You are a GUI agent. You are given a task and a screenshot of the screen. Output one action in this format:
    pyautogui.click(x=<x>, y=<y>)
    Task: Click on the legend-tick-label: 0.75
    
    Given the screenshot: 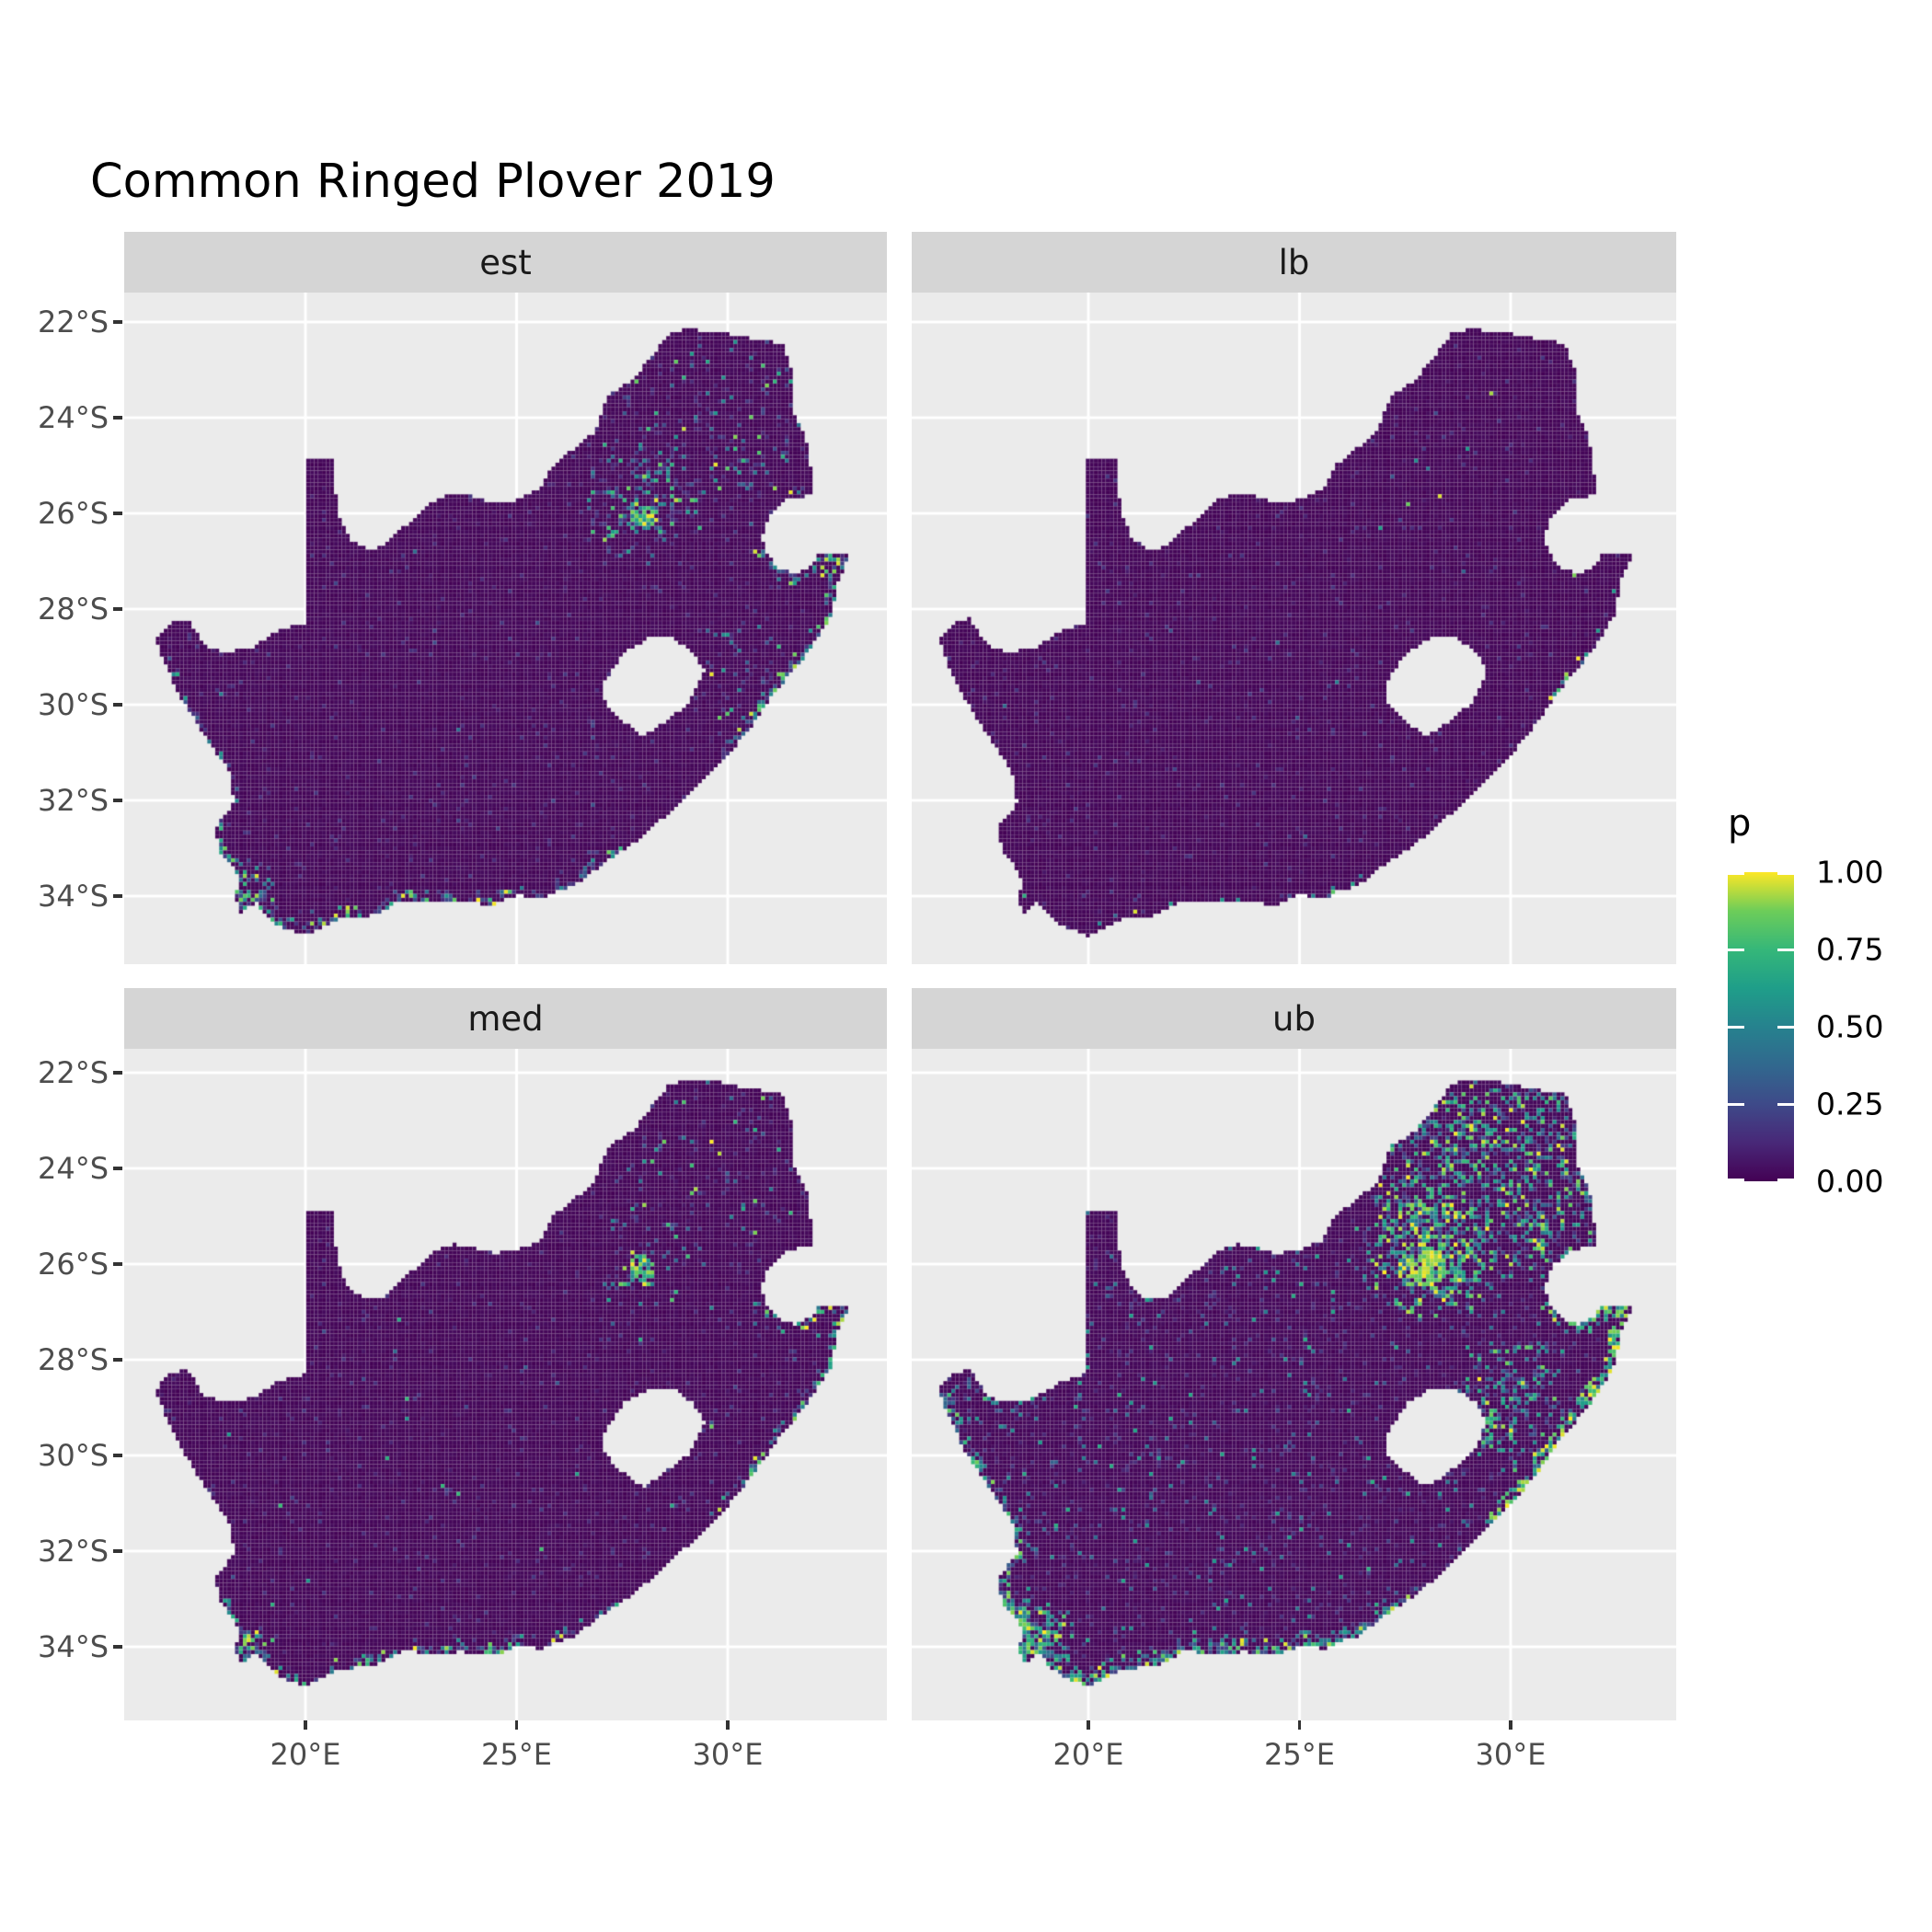 What is the action you would take?
    pyautogui.click(x=1850, y=949)
    